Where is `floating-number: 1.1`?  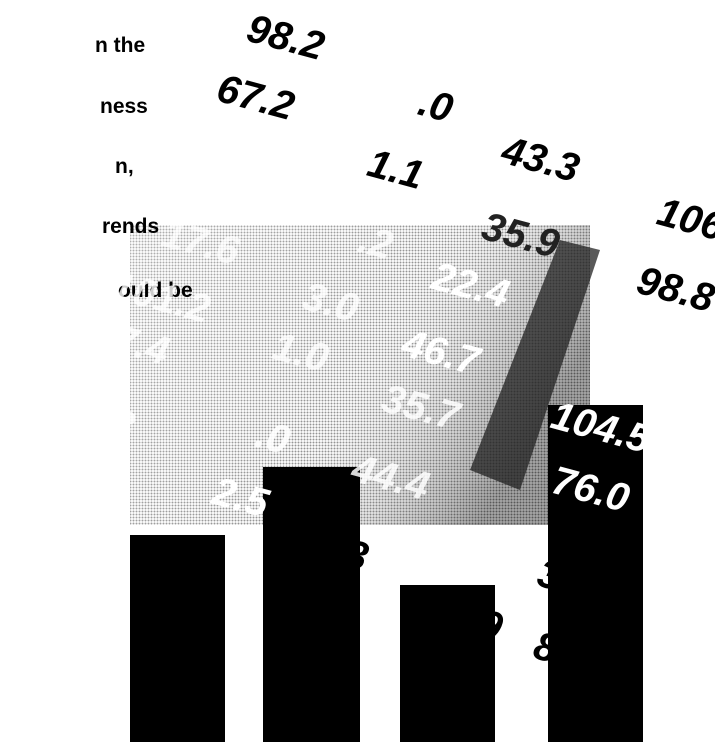 floating-number: 1.1 is located at coordinates (395, 169).